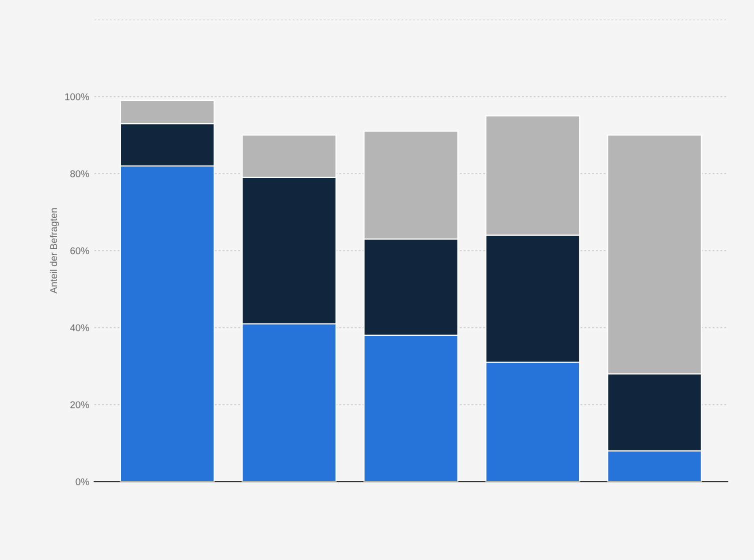  Describe the element at coordinates (80, 250) in the screenshot. I see `y-tick-label: 60%` at that location.